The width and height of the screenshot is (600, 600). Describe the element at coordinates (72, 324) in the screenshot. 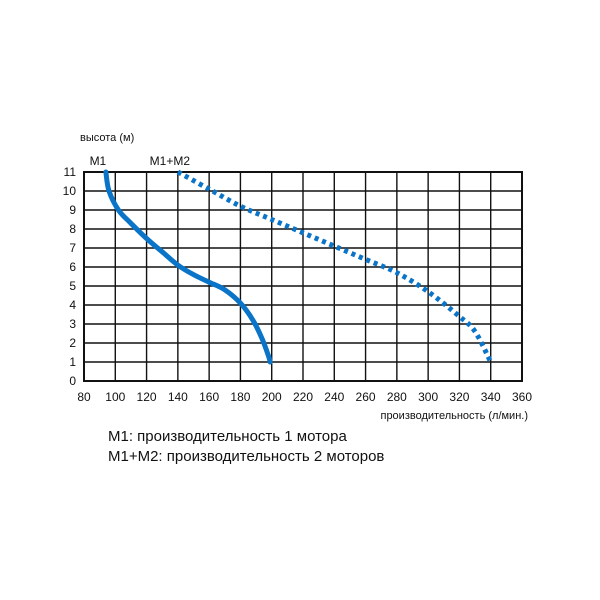

I see `y-tick-label: 3` at that location.